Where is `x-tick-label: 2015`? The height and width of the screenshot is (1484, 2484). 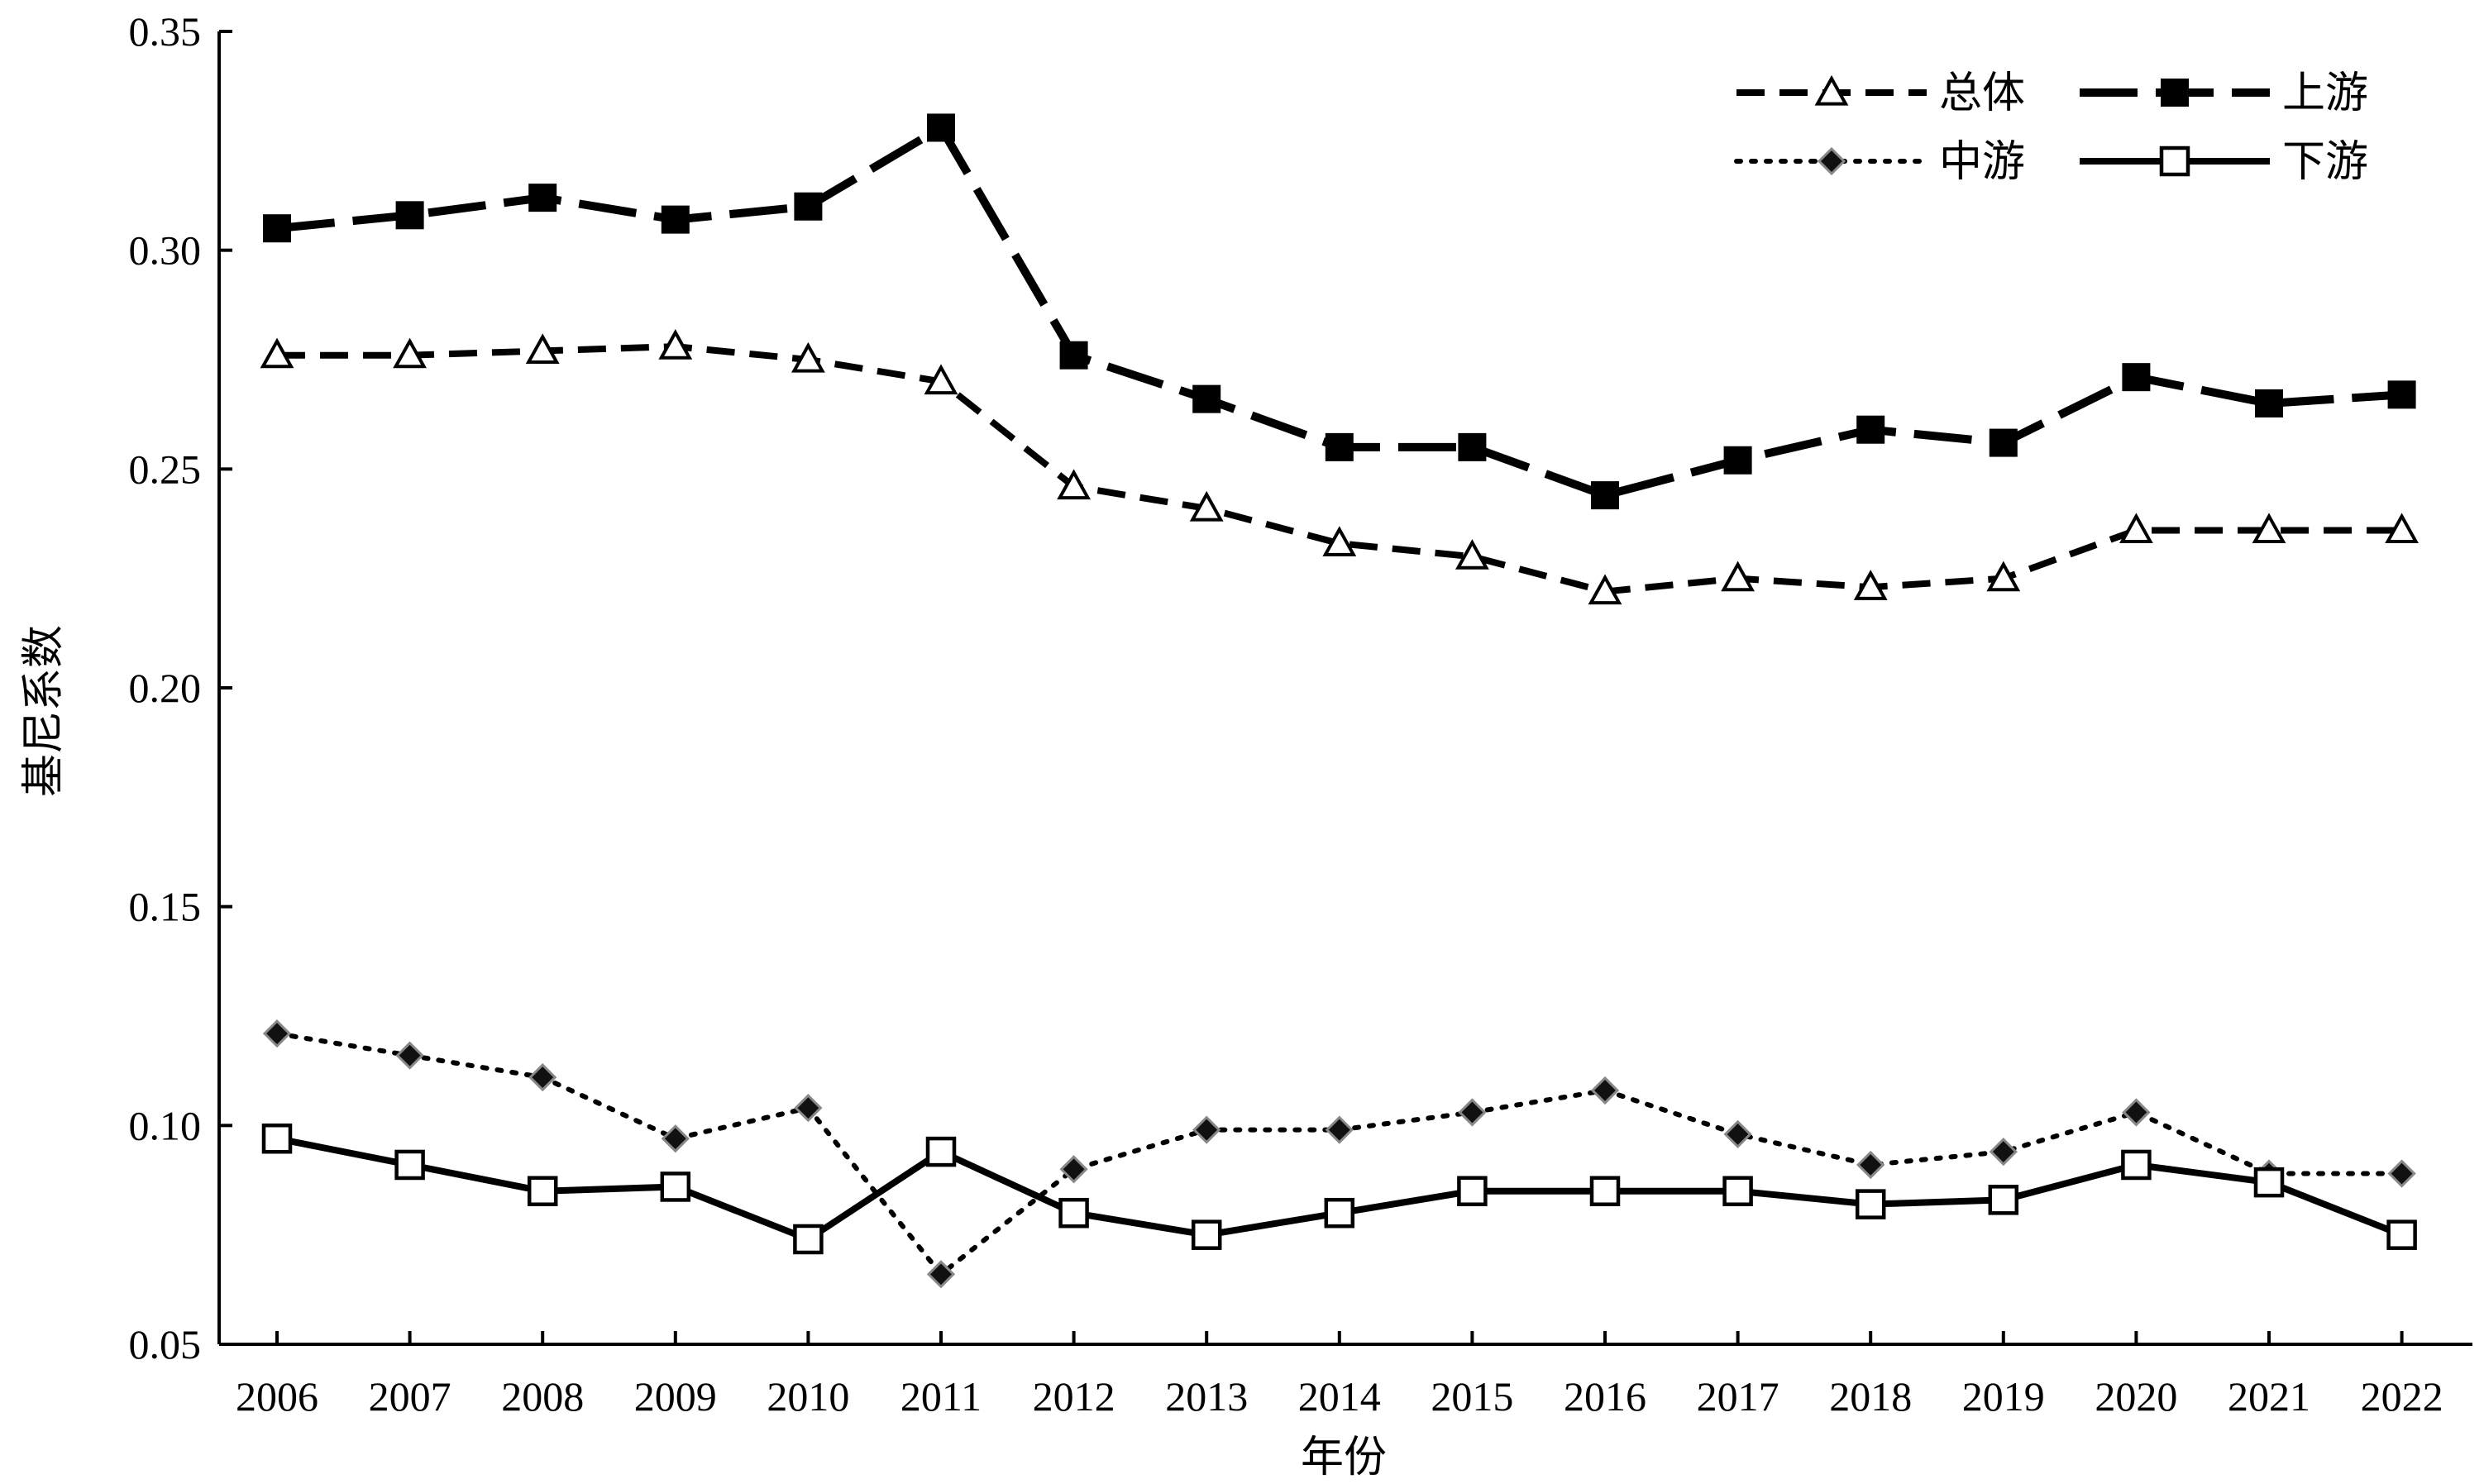
x-tick-label: 2015 is located at coordinates (1472, 1396).